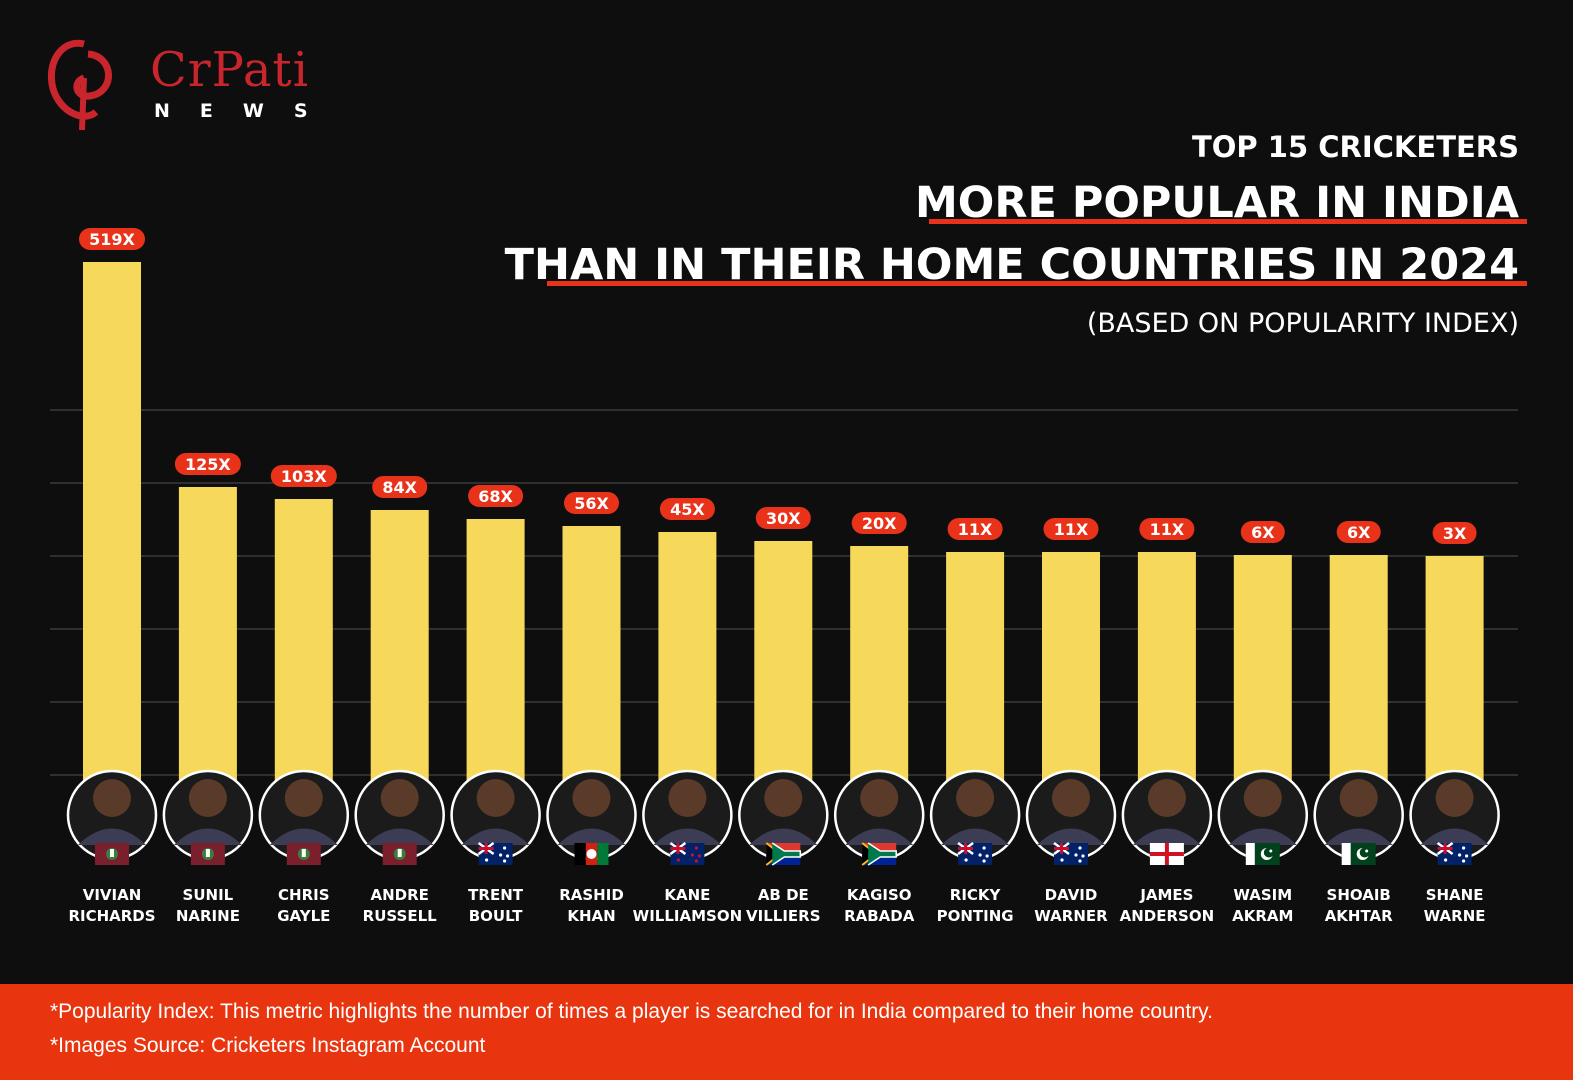 This screenshot has height=1080, width=1573. I want to click on category-label: RASHID, so click(591, 895).